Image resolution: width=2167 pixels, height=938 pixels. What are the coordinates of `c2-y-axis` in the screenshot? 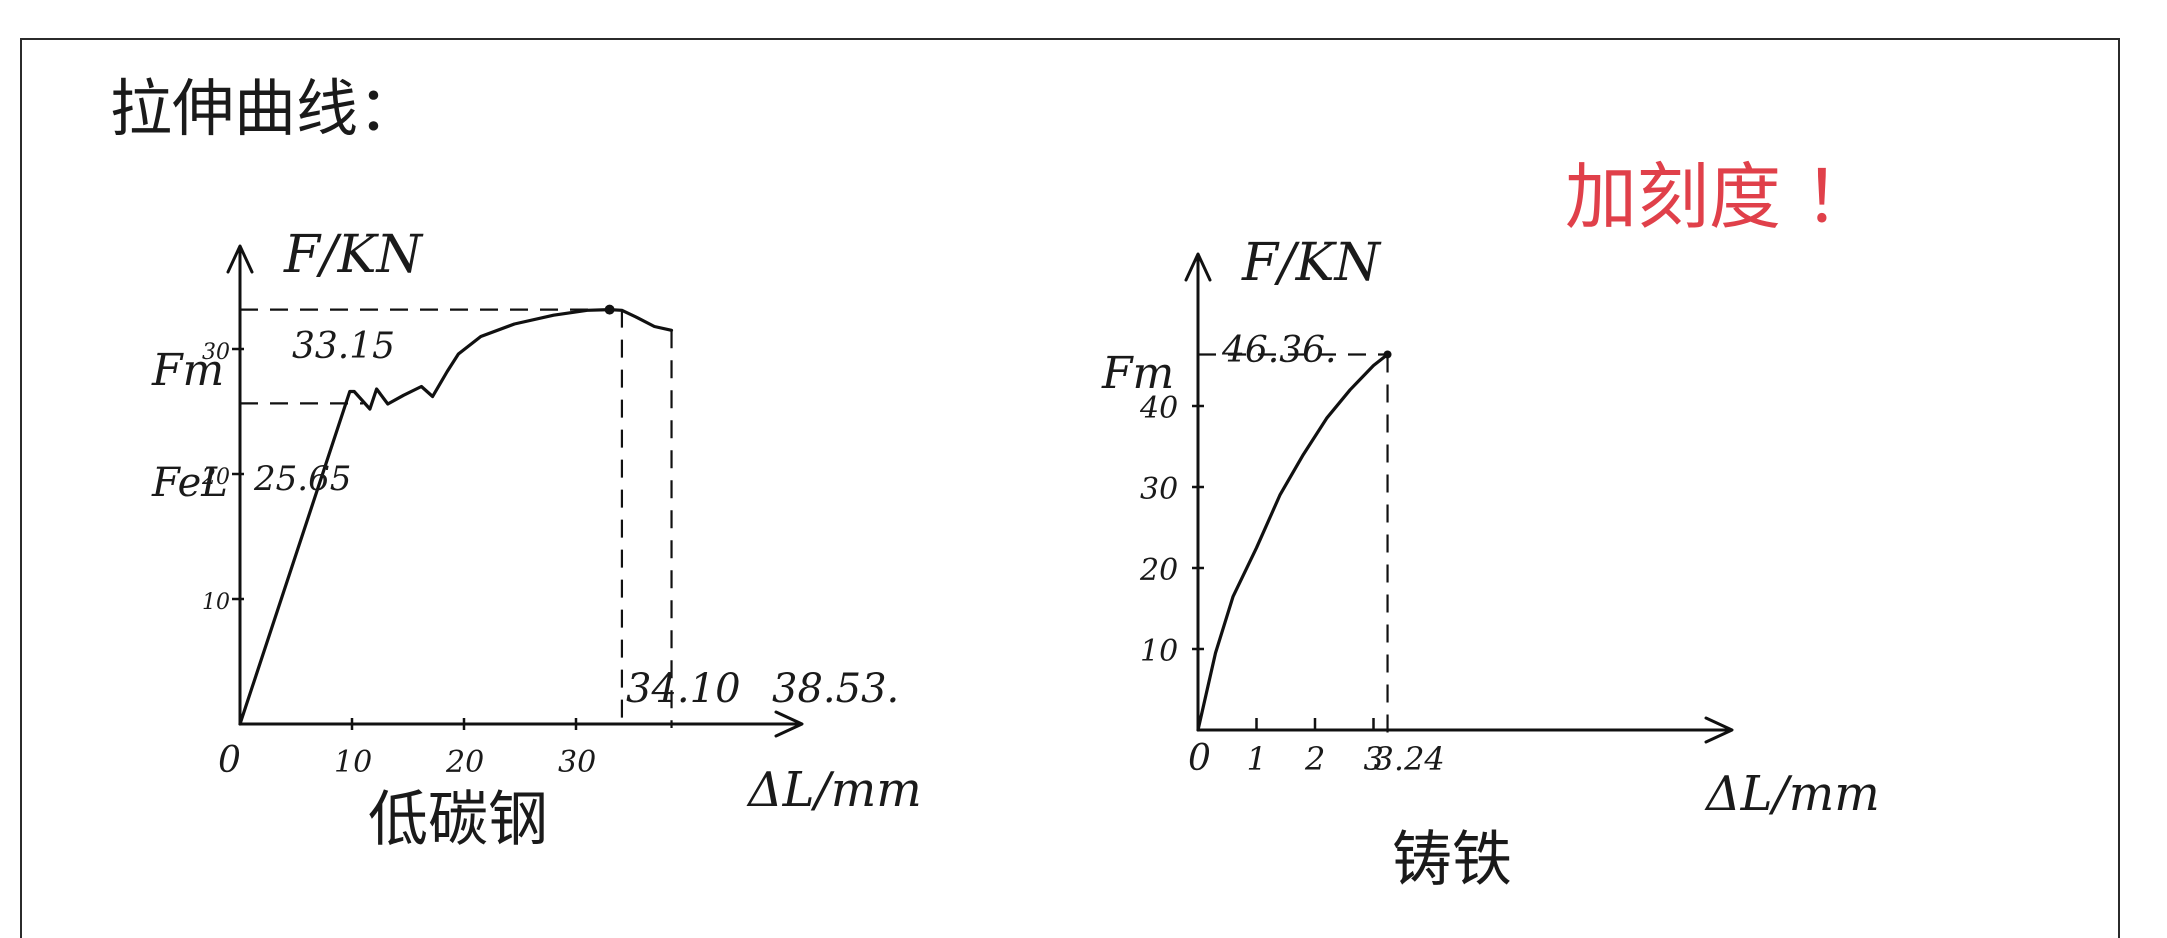 It's located at (1198, 492).